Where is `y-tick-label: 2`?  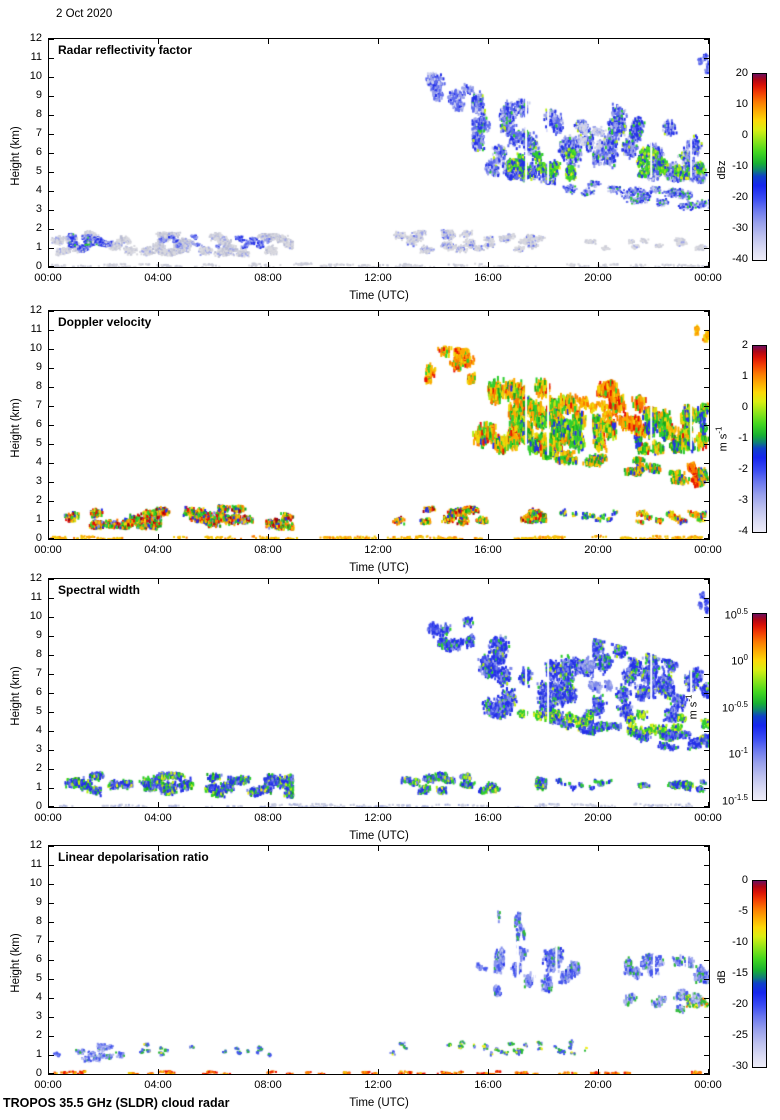
y-tick-label: 2 is located at coordinates (38, 228).